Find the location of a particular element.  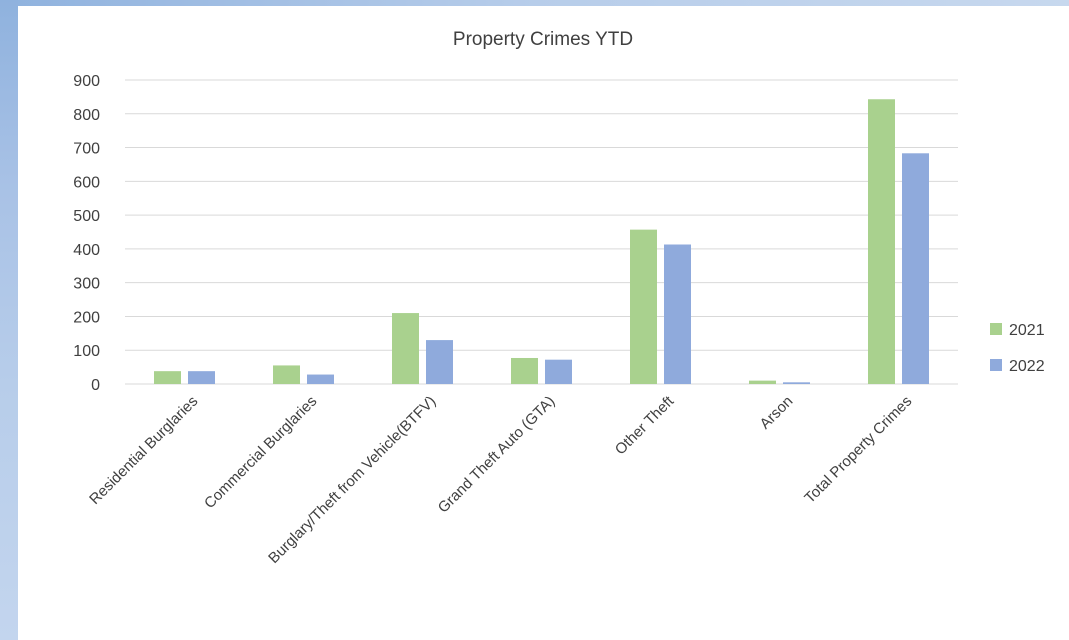

y-tick-label: 400 is located at coordinates (86, 250).